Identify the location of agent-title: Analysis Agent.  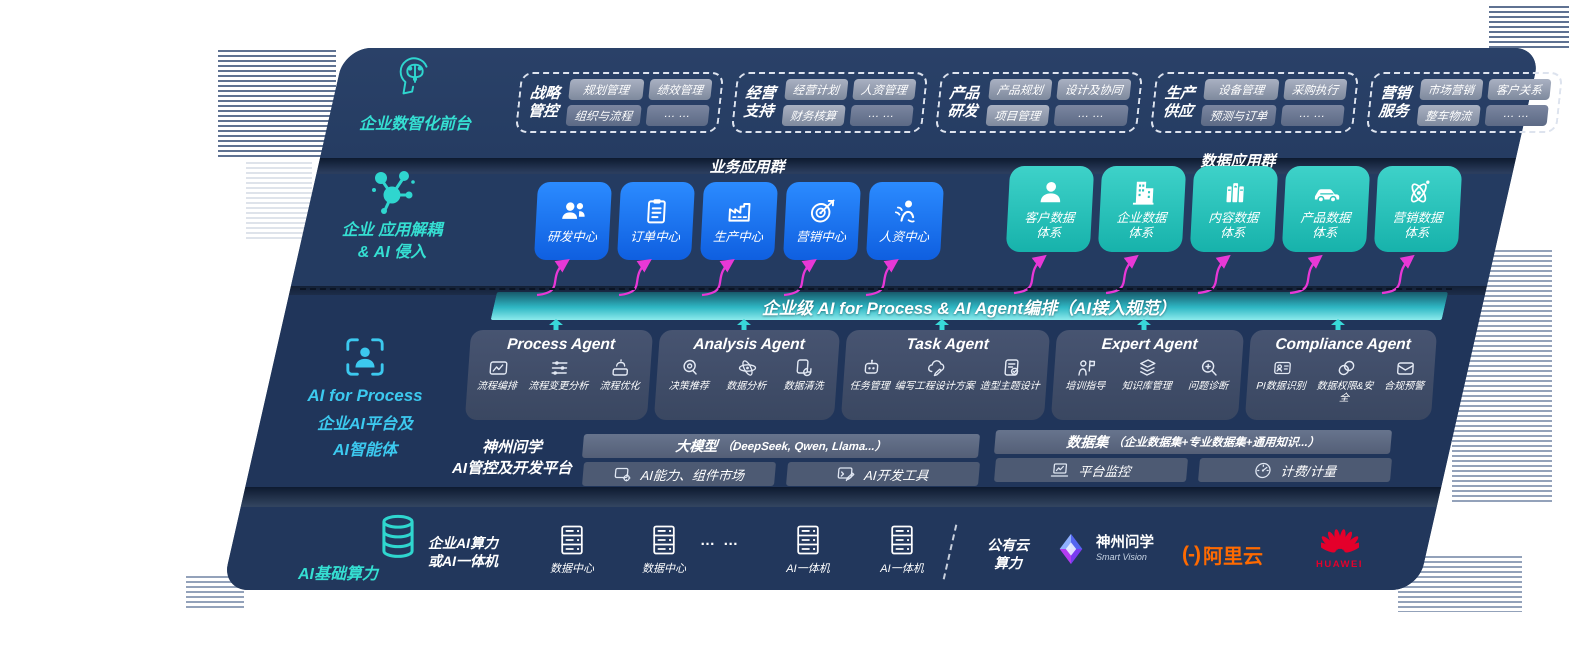
(749, 344).